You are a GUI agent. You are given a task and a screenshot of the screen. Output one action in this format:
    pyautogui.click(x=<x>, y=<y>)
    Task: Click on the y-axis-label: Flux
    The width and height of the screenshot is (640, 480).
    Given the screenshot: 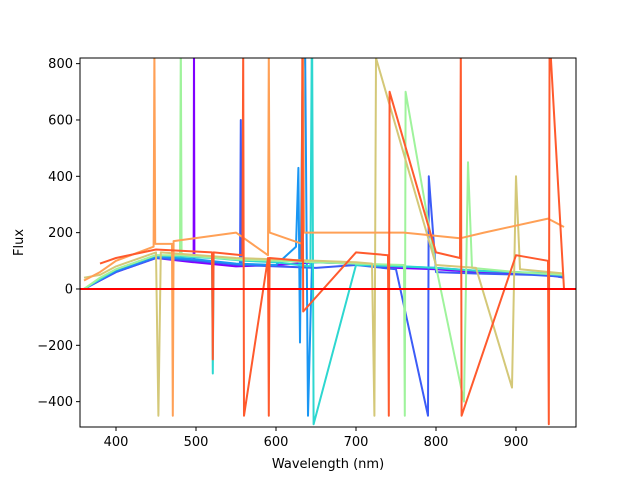 What is the action you would take?
    pyautogui.click(x=19, y=242)
    